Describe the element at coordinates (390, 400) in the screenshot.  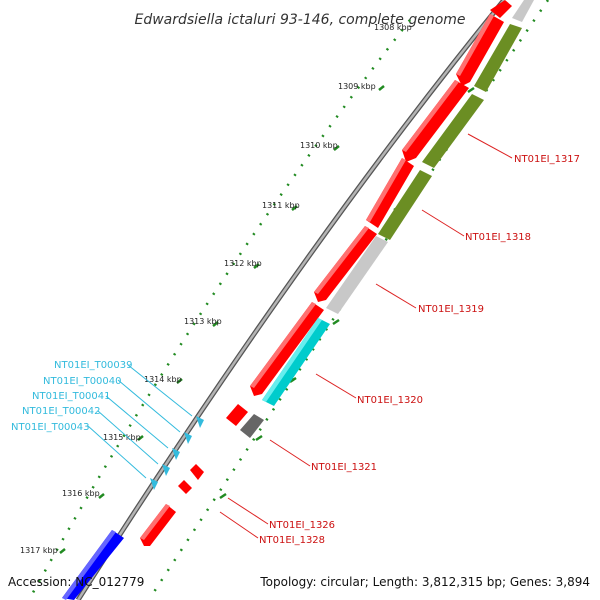
I see `gene-label: NT01EI_1320` at that location.